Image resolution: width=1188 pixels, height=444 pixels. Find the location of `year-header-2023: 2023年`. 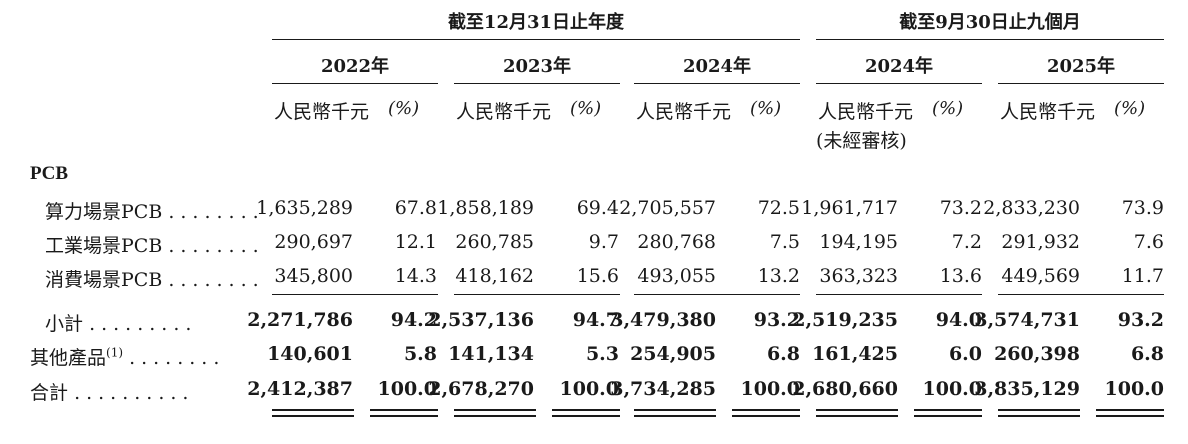

year-header-2023: 2023年 is located at coordinates (537, 66).